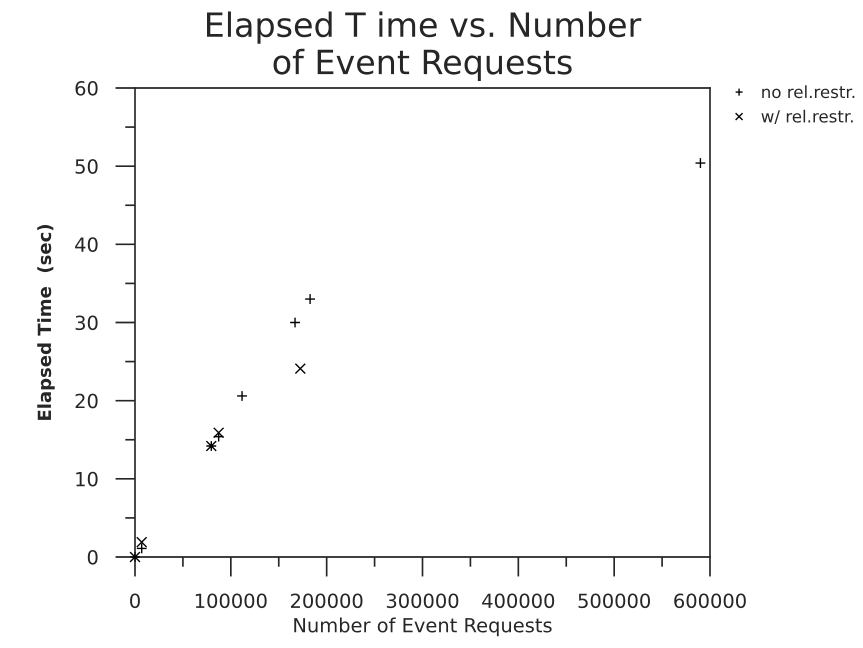 The height and width of the screenshot is (648, 863). I want to click on x-tick-label: 600000, so click(710, 600).